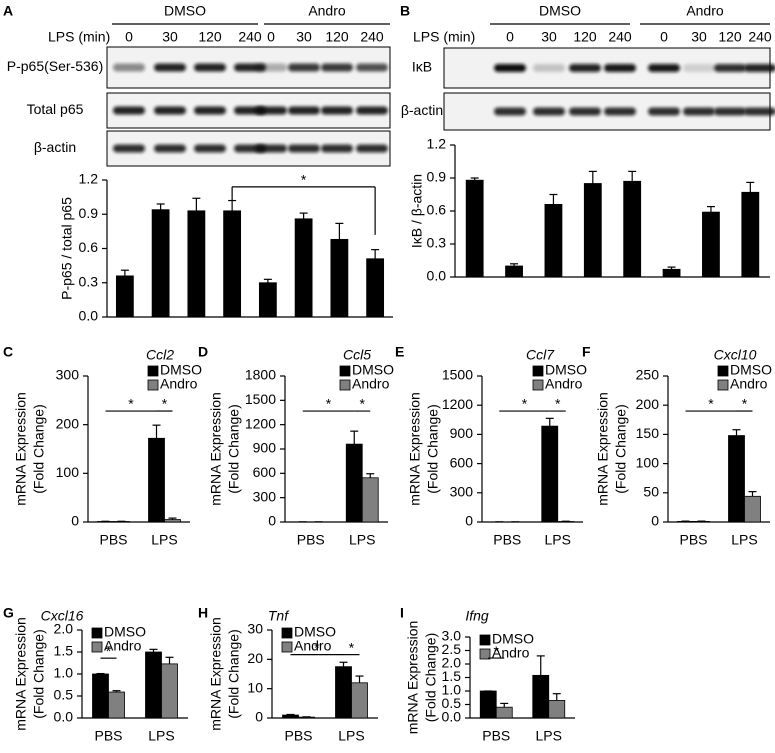 The width and height of the screenshot is (775, 753). What do you see at coordinates (55, 109) in the screenshot?
I see `row-label: Total p65` at bounding box center [55, 109].